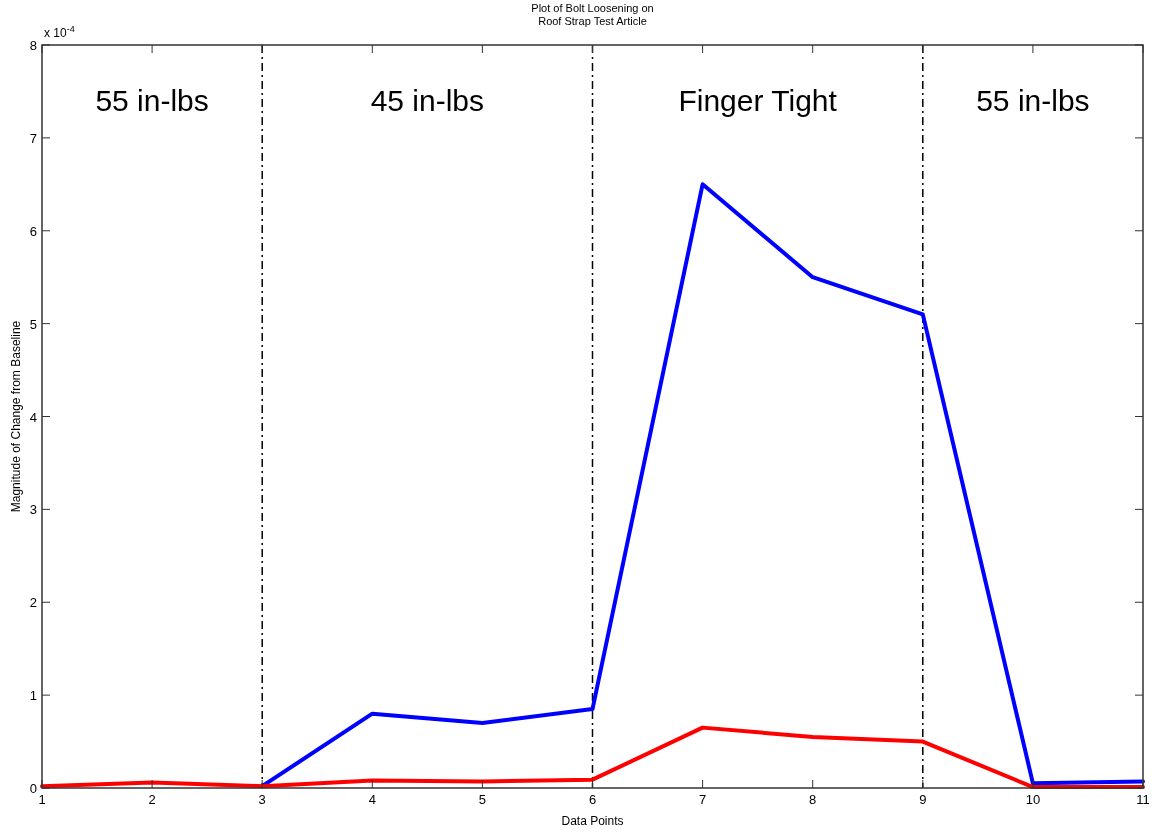 The width and height of the screenshot is (1155, 833). Describe the element at coordinates (592, 799) in the screenshot. I see `x-tick-label: 6` at that location.